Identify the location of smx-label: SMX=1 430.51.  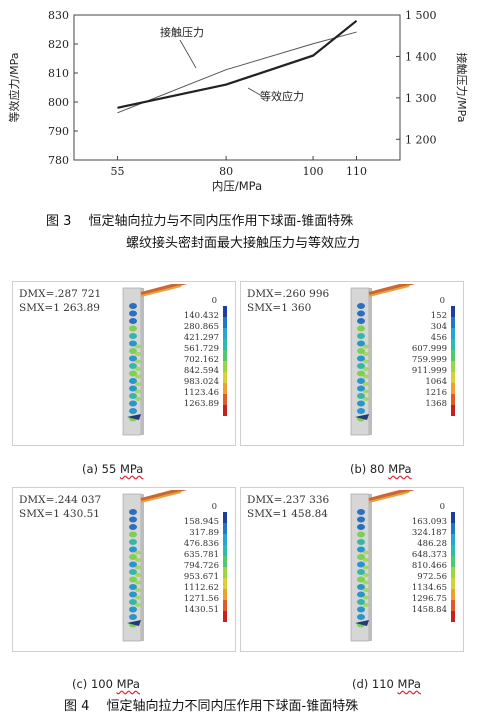
(59, 514).